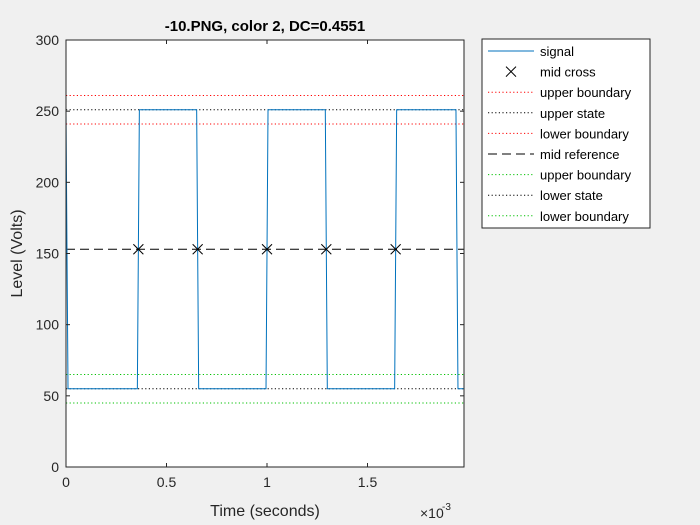 The width and height of the screenshot is (700, 525). Describe the element at coordinates (432, 513) in the screenshot. I see `x-exponent-base: ×10` at that location.